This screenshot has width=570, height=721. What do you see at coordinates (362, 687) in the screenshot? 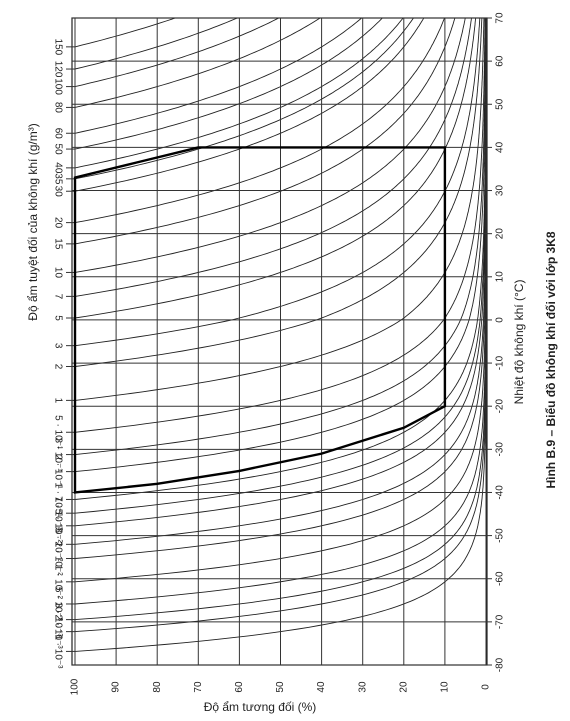
I see `x-tick-label: 30` at bounding box center [362, 687].